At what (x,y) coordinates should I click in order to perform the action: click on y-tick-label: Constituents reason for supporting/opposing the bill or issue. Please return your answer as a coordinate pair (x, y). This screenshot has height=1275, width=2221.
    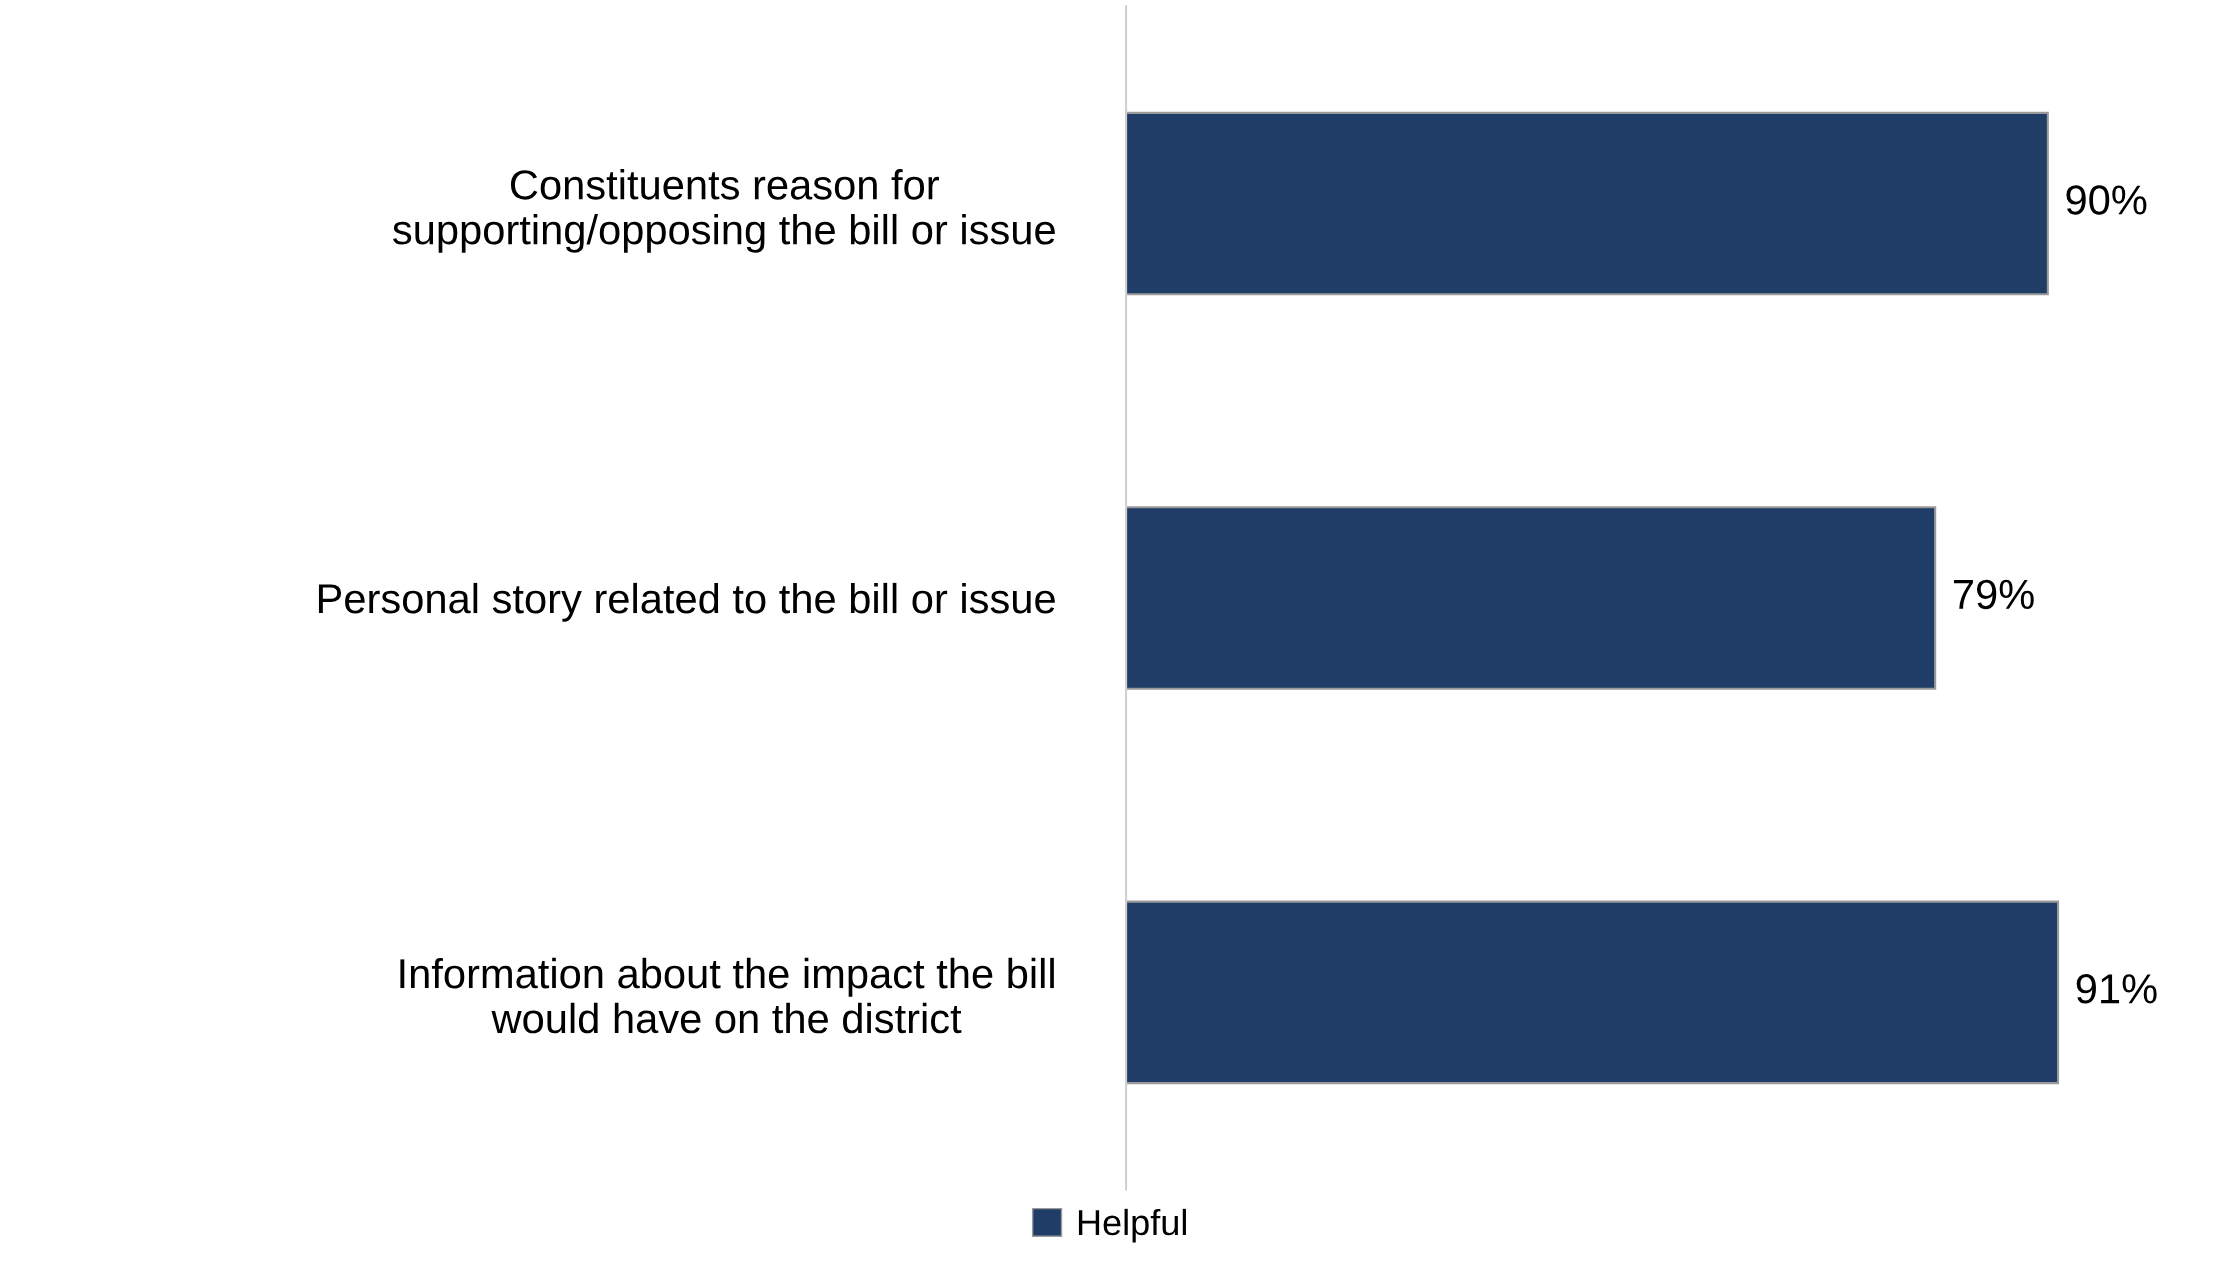
    Looking at the image, I should click on (724, 211).